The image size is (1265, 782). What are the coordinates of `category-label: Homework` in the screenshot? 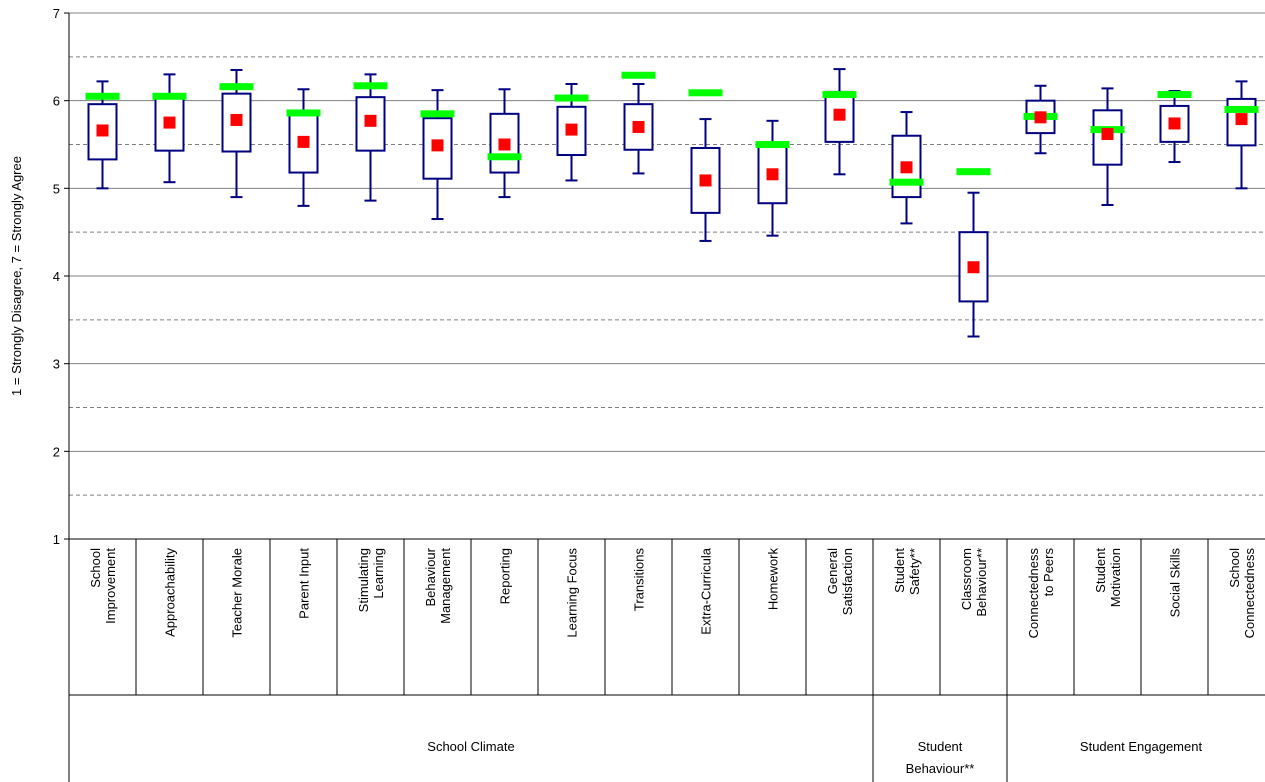 It's located at (773, 579).